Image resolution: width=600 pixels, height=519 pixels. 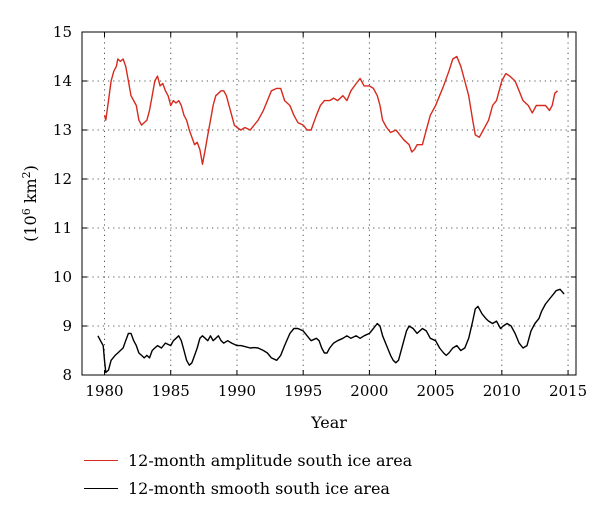 What do you see at coordinates (30, 228) in the screenshot?
I see `y-axis-title-part: (10` at bounding box center [30, 228].